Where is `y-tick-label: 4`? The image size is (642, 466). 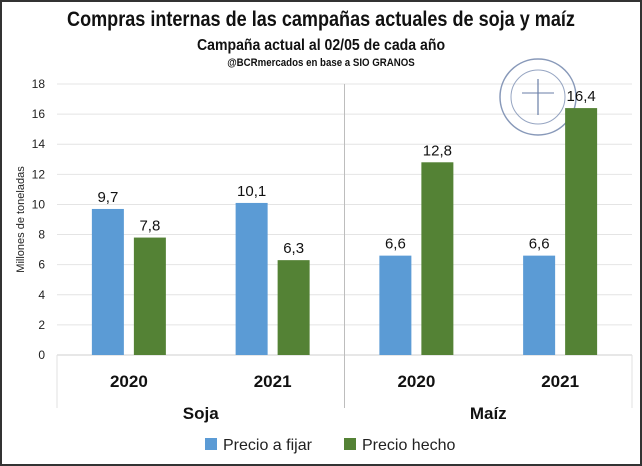
y-tick-label: 4 is located at coordinates (41, 295).